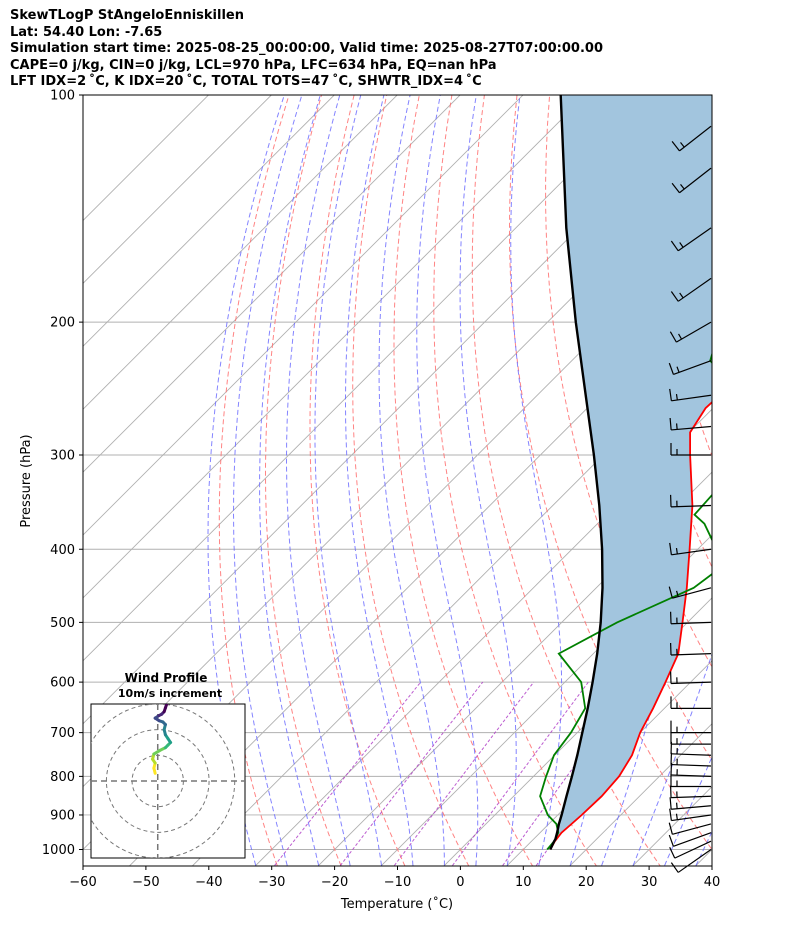  Describe the element at coordinates (145, 882) in the screenshot. I see `x-tick-label: −50` at that location.